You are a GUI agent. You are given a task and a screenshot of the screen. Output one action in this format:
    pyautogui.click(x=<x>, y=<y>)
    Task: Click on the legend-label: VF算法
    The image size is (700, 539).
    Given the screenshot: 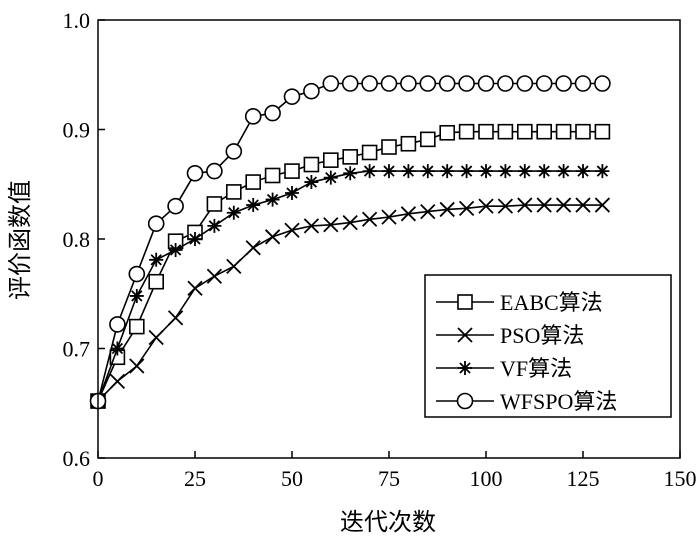 What is the action you would take?
    pyautogui.click(x=536, y=368)
    